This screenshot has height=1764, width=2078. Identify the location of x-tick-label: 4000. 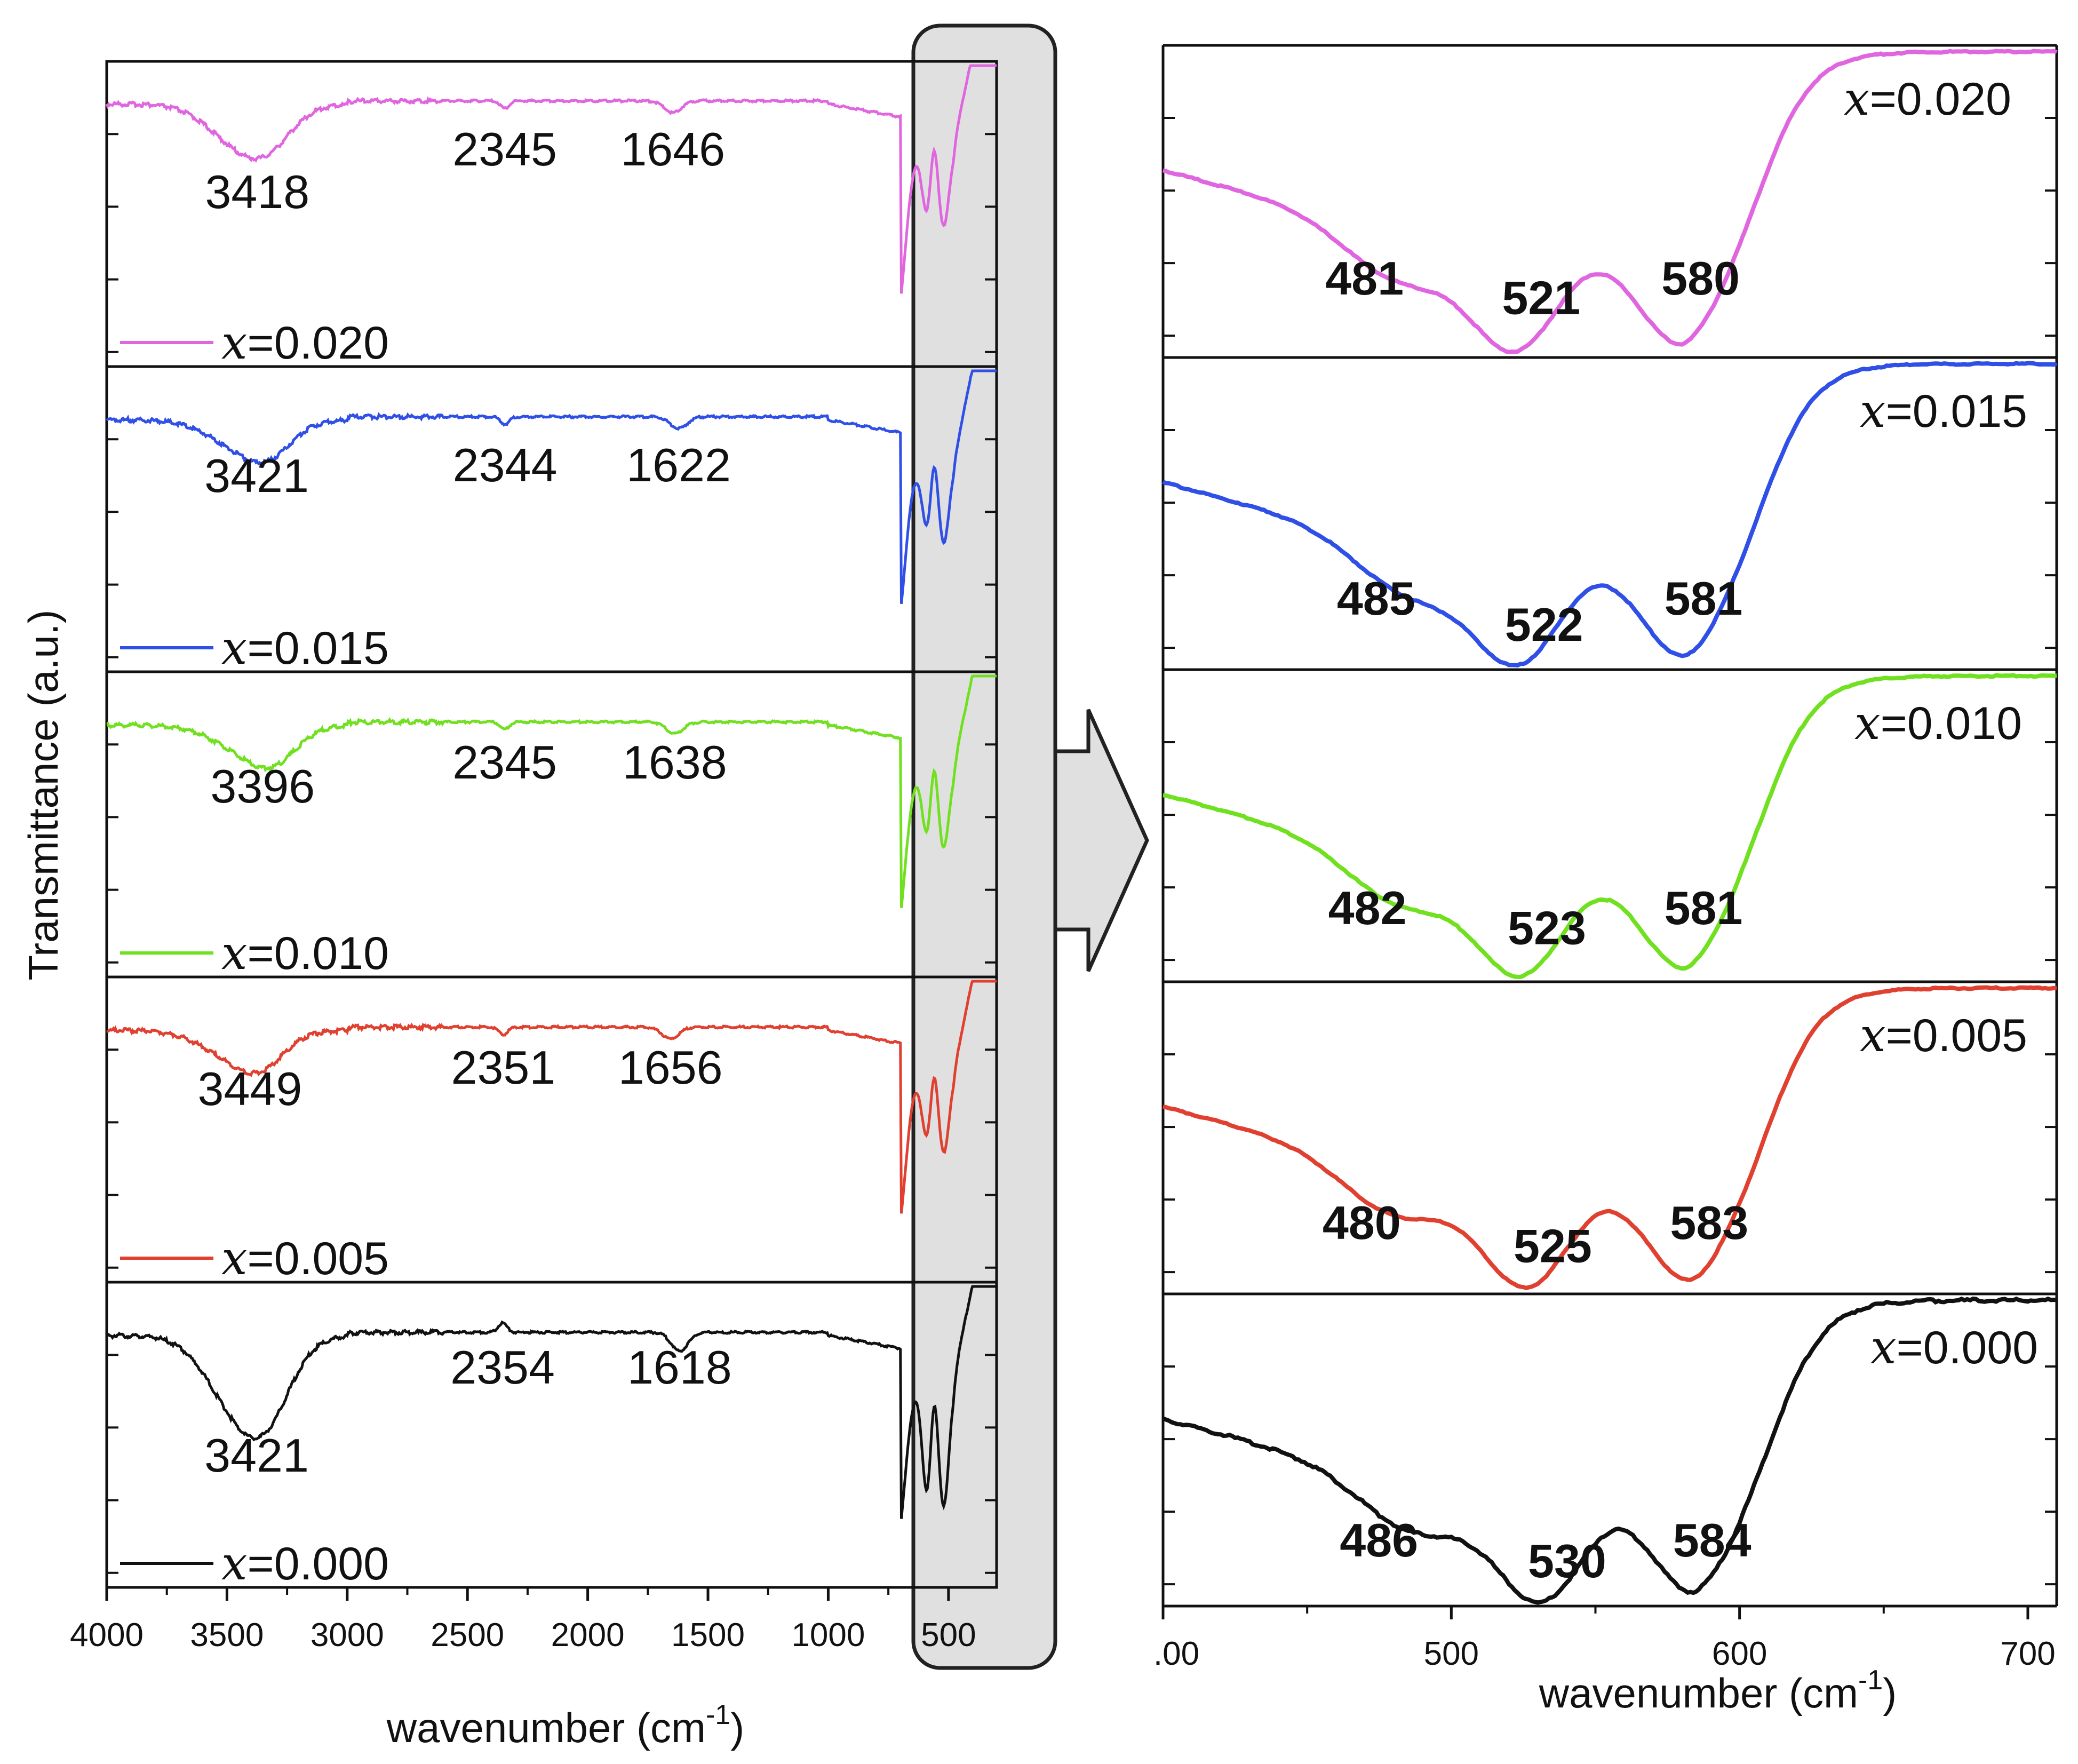
(107, 1635).